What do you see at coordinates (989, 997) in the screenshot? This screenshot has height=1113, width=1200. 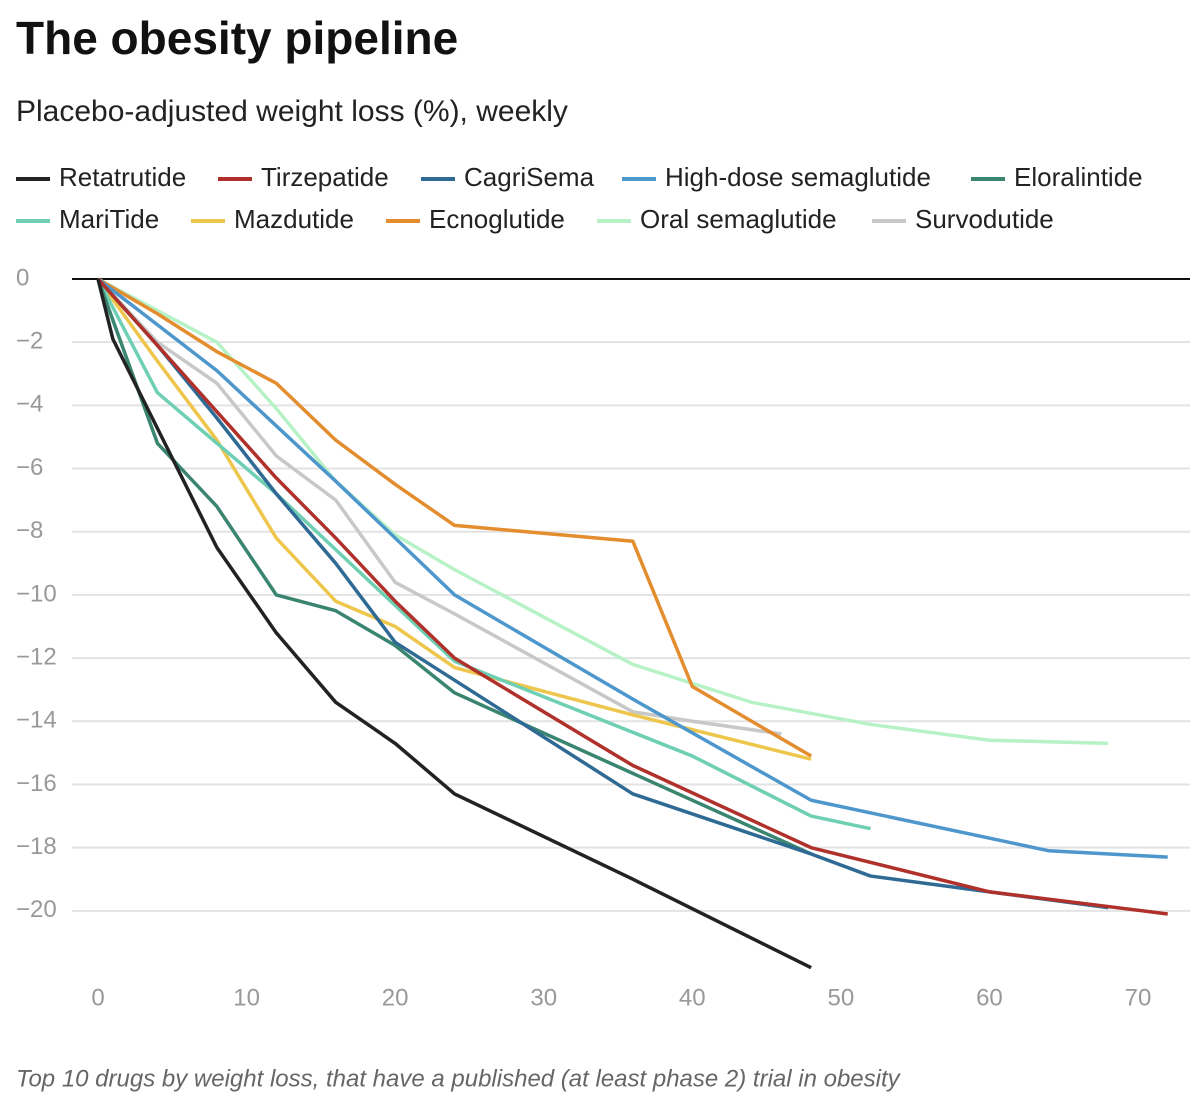 I see `x-tick-label: 60` at bounding box center [989, 997].